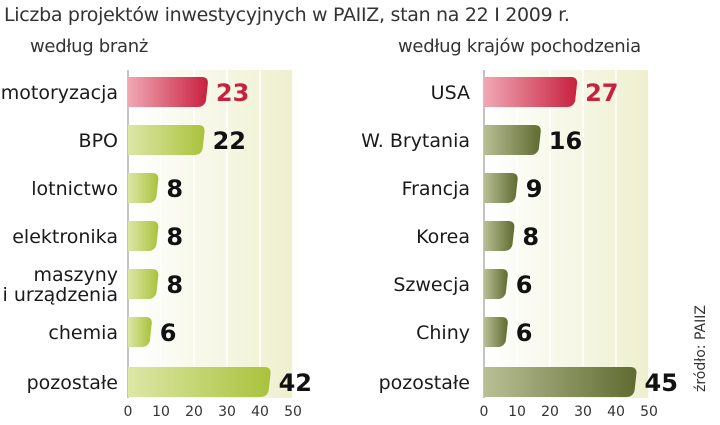 The width and height of the screenshot is (720, 425). What do you see at coordinates (661, 383) in the screenshot?
I see `right-value-label: 45` at bounding box center [661, 383].